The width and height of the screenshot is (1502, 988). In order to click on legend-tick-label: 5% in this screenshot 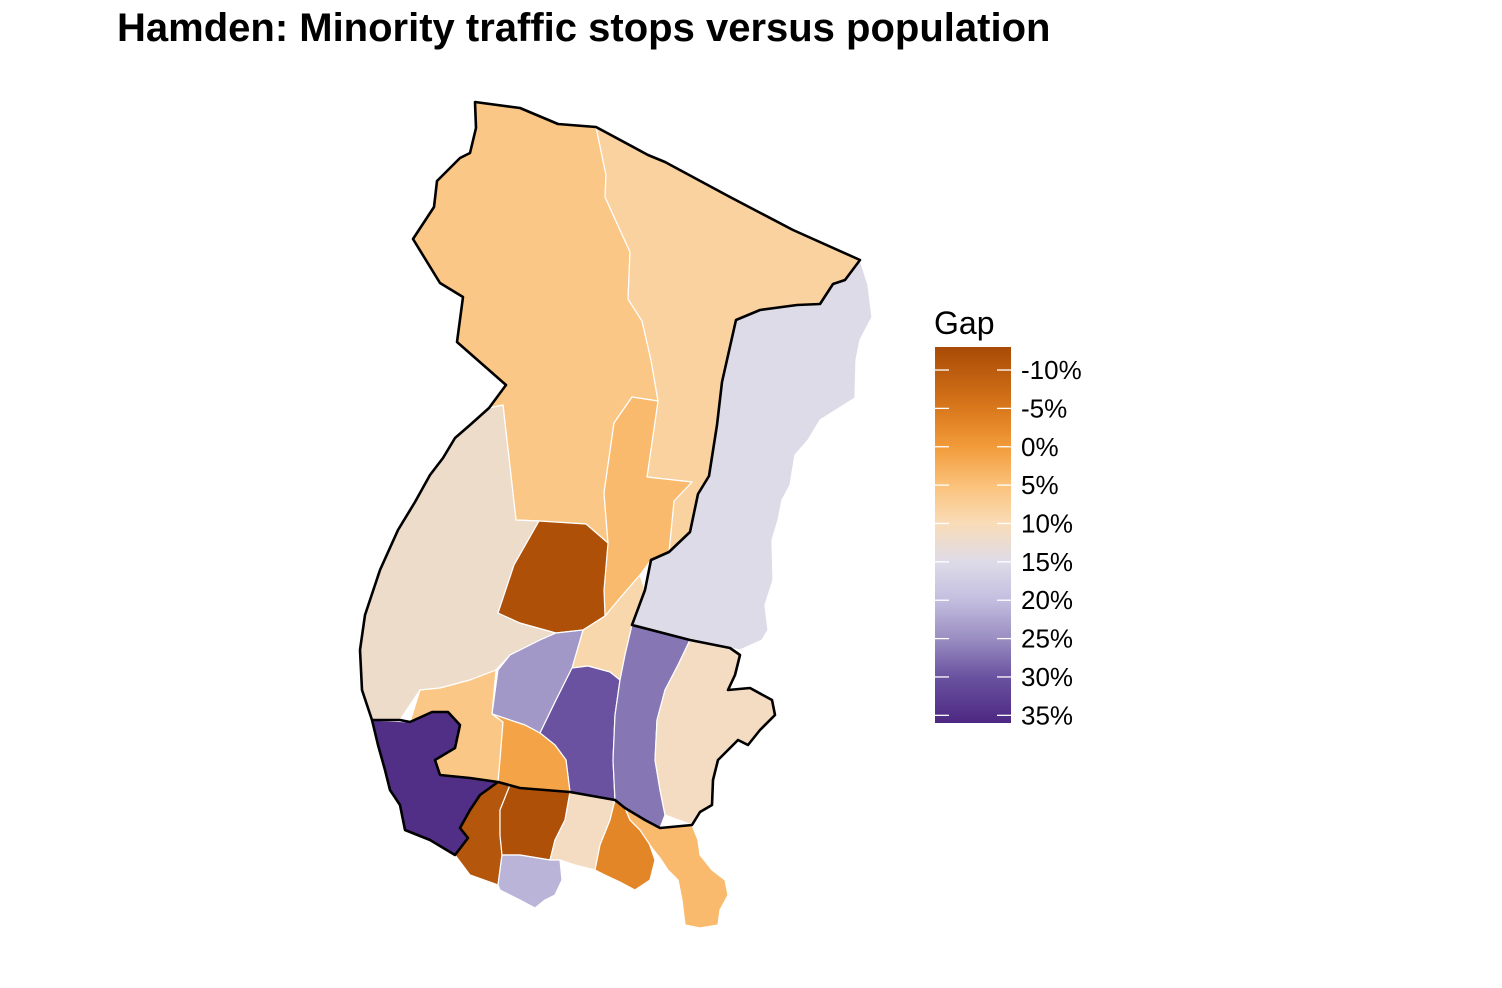, I will do `click(1040, 485)`.